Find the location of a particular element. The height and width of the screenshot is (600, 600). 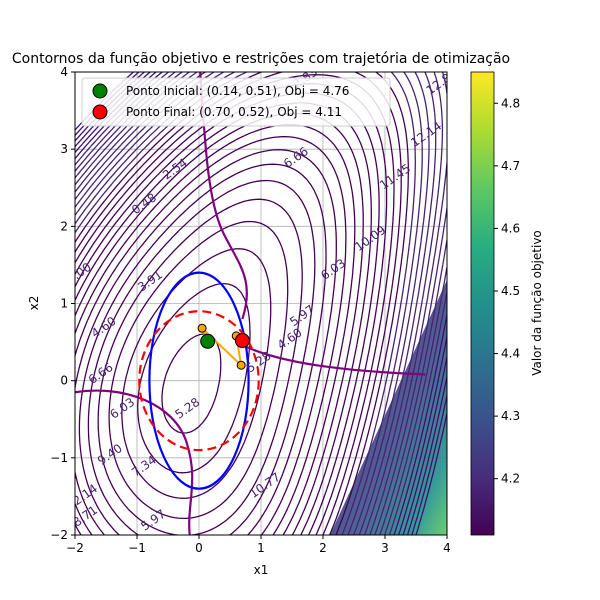

legend-marker-end is located at coordinates (100, 112).